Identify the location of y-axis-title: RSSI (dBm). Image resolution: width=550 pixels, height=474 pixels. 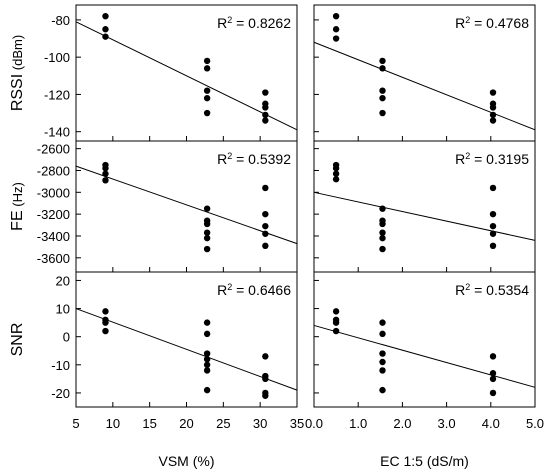
(17, 73).